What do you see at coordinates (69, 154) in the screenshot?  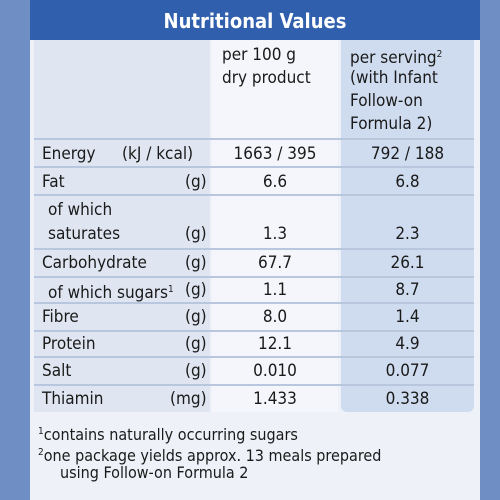 I see `row-energy-label: Energy` at bounding box center [69, 154].